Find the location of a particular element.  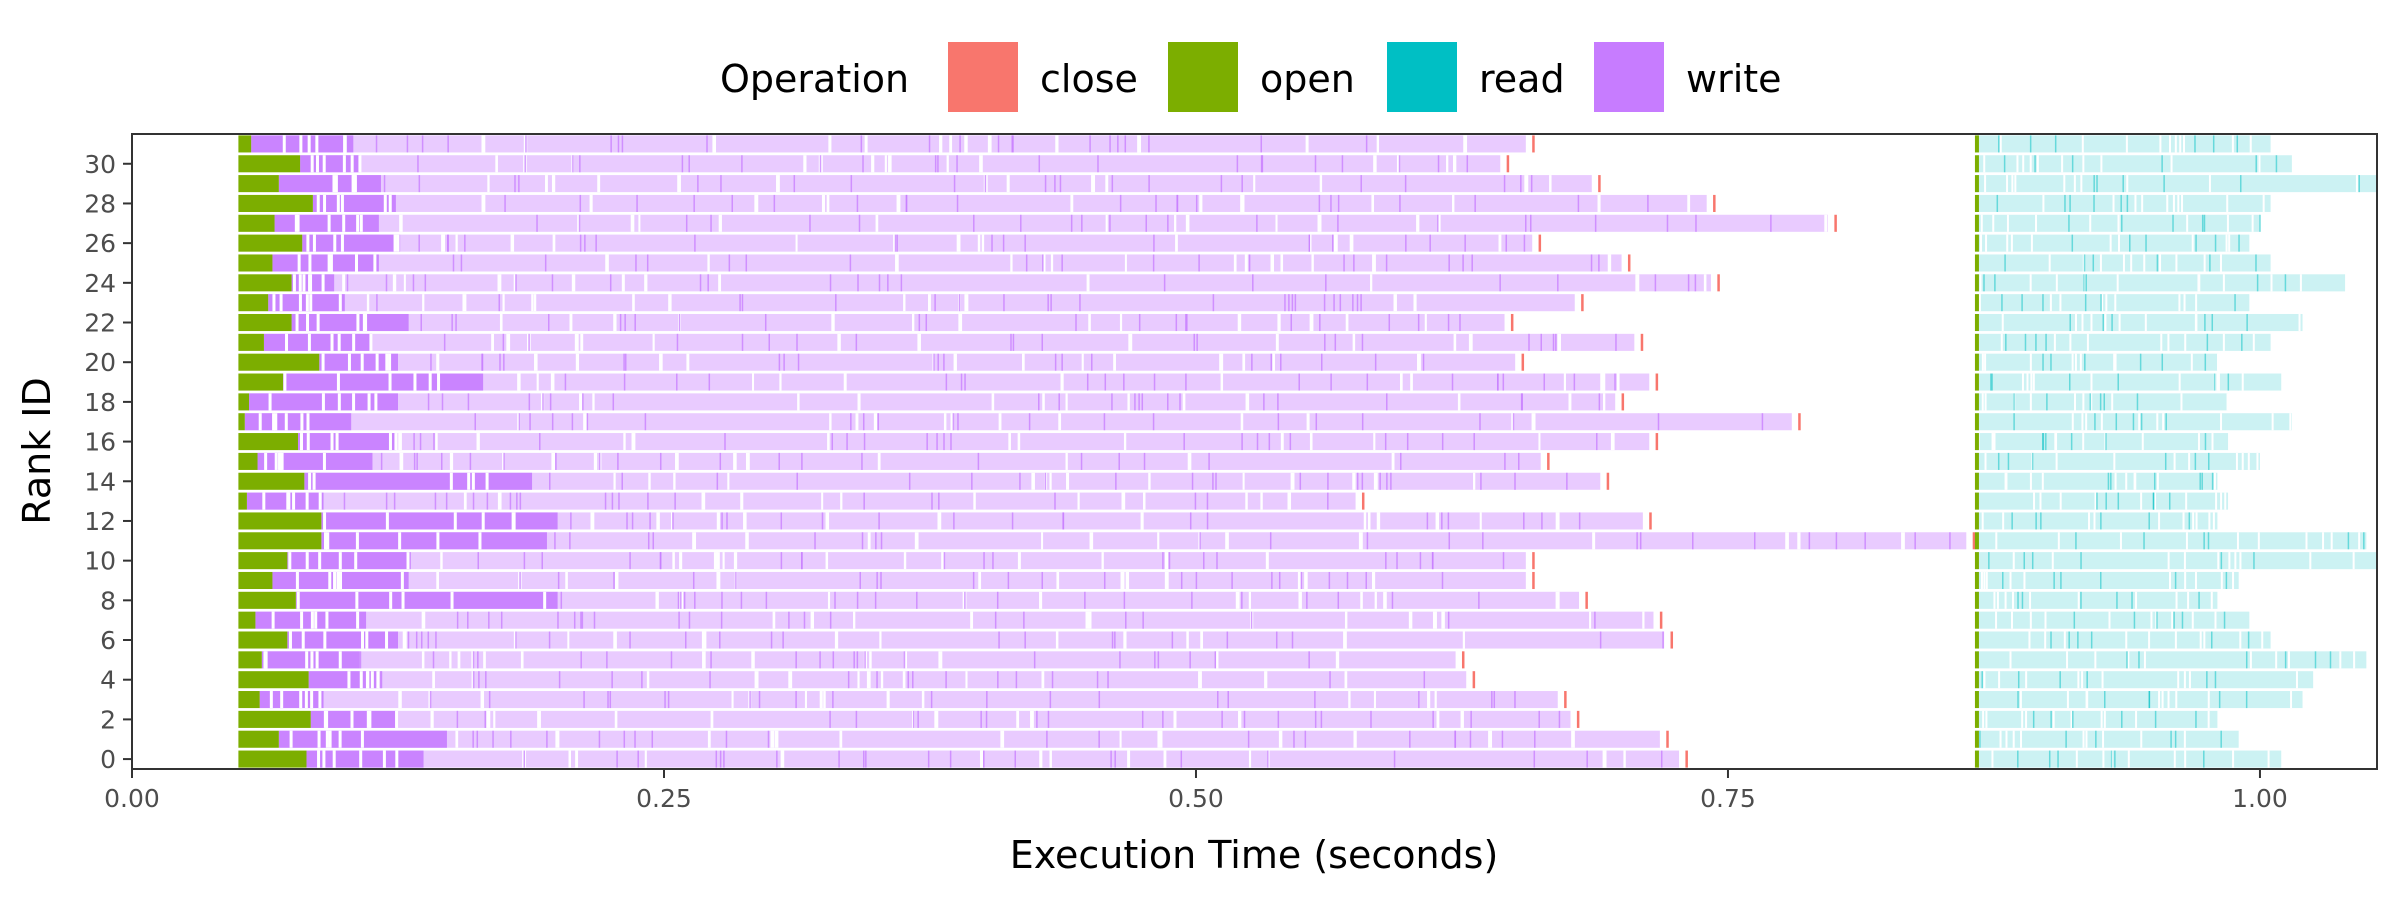

y-tick-label: 14 is located at coordinates (100, 481).